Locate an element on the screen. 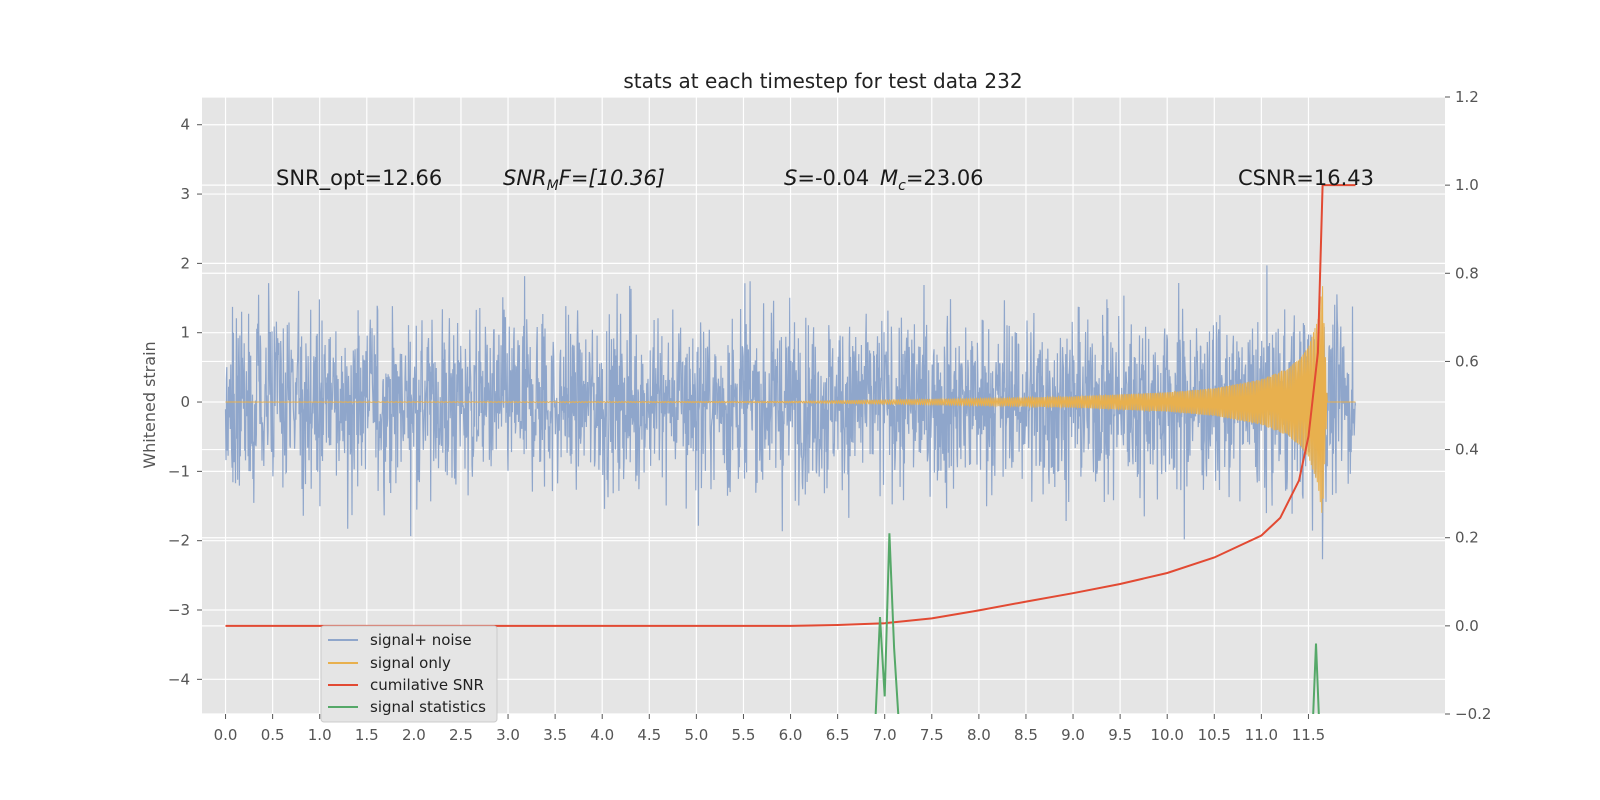  annotation-snr-opt: SNR_opt=12.66 is located at coordinates (359, 178).